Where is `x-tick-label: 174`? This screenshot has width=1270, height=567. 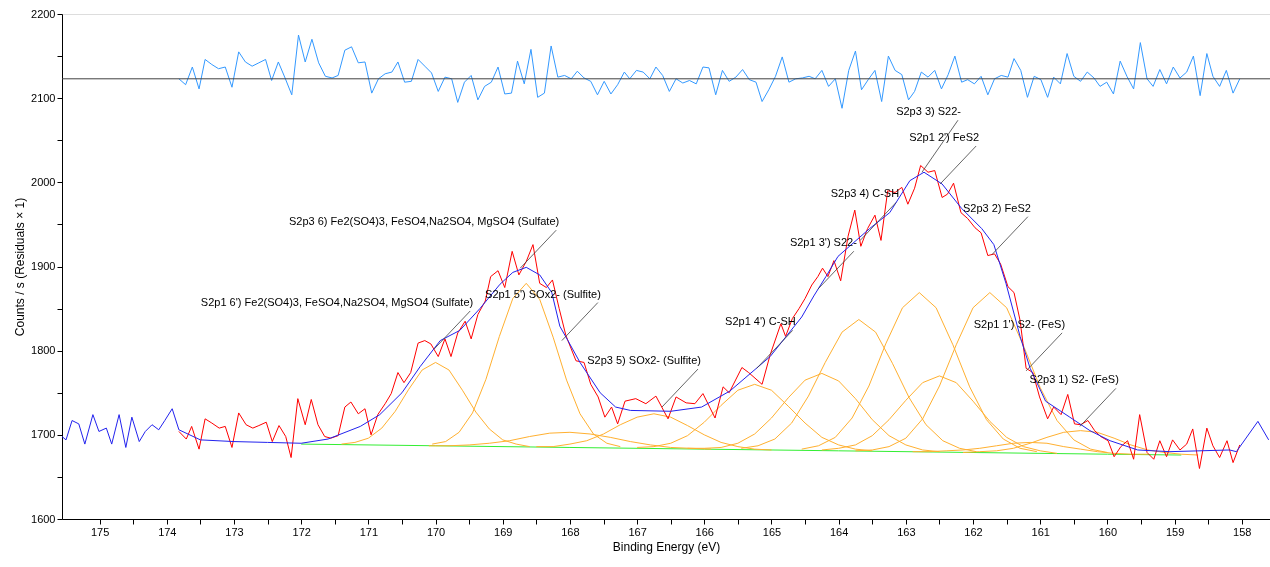 x-tick-label: 174 is located at coordinates (167, 531).